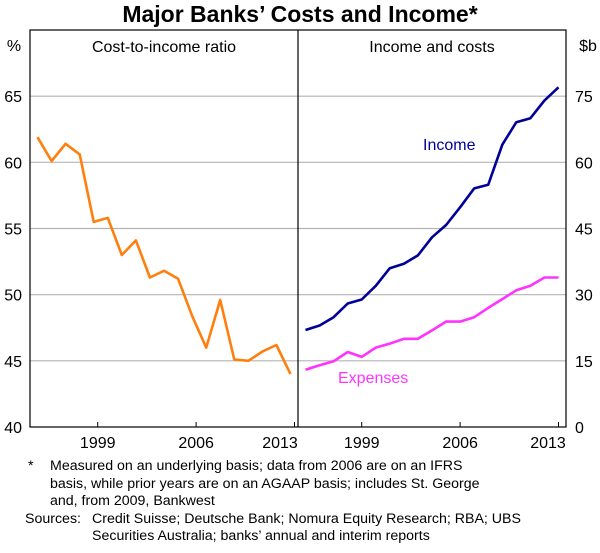 This screenshot has height=553, width=600. What do you see at coordinates (432, 323) in the screenshot?
I see `series-line-expenses` at bounding box center [432, 323].